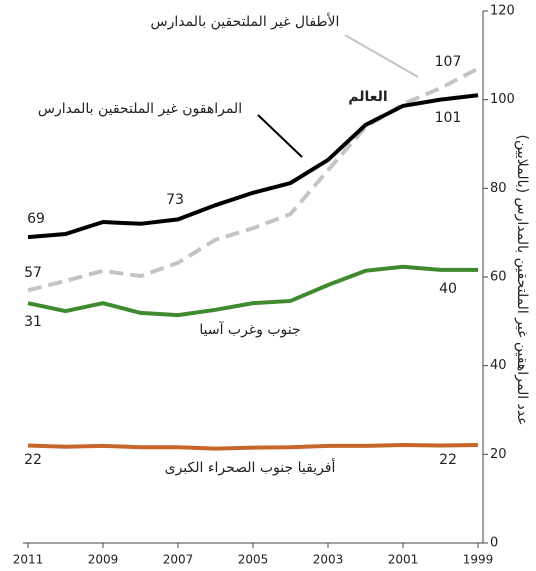 The width and height of the screenshot is (536, 571). What do you see at coordinates (175, 200) in the screenshot?
I see `value-label: 73` at bounding box center [175, 200].